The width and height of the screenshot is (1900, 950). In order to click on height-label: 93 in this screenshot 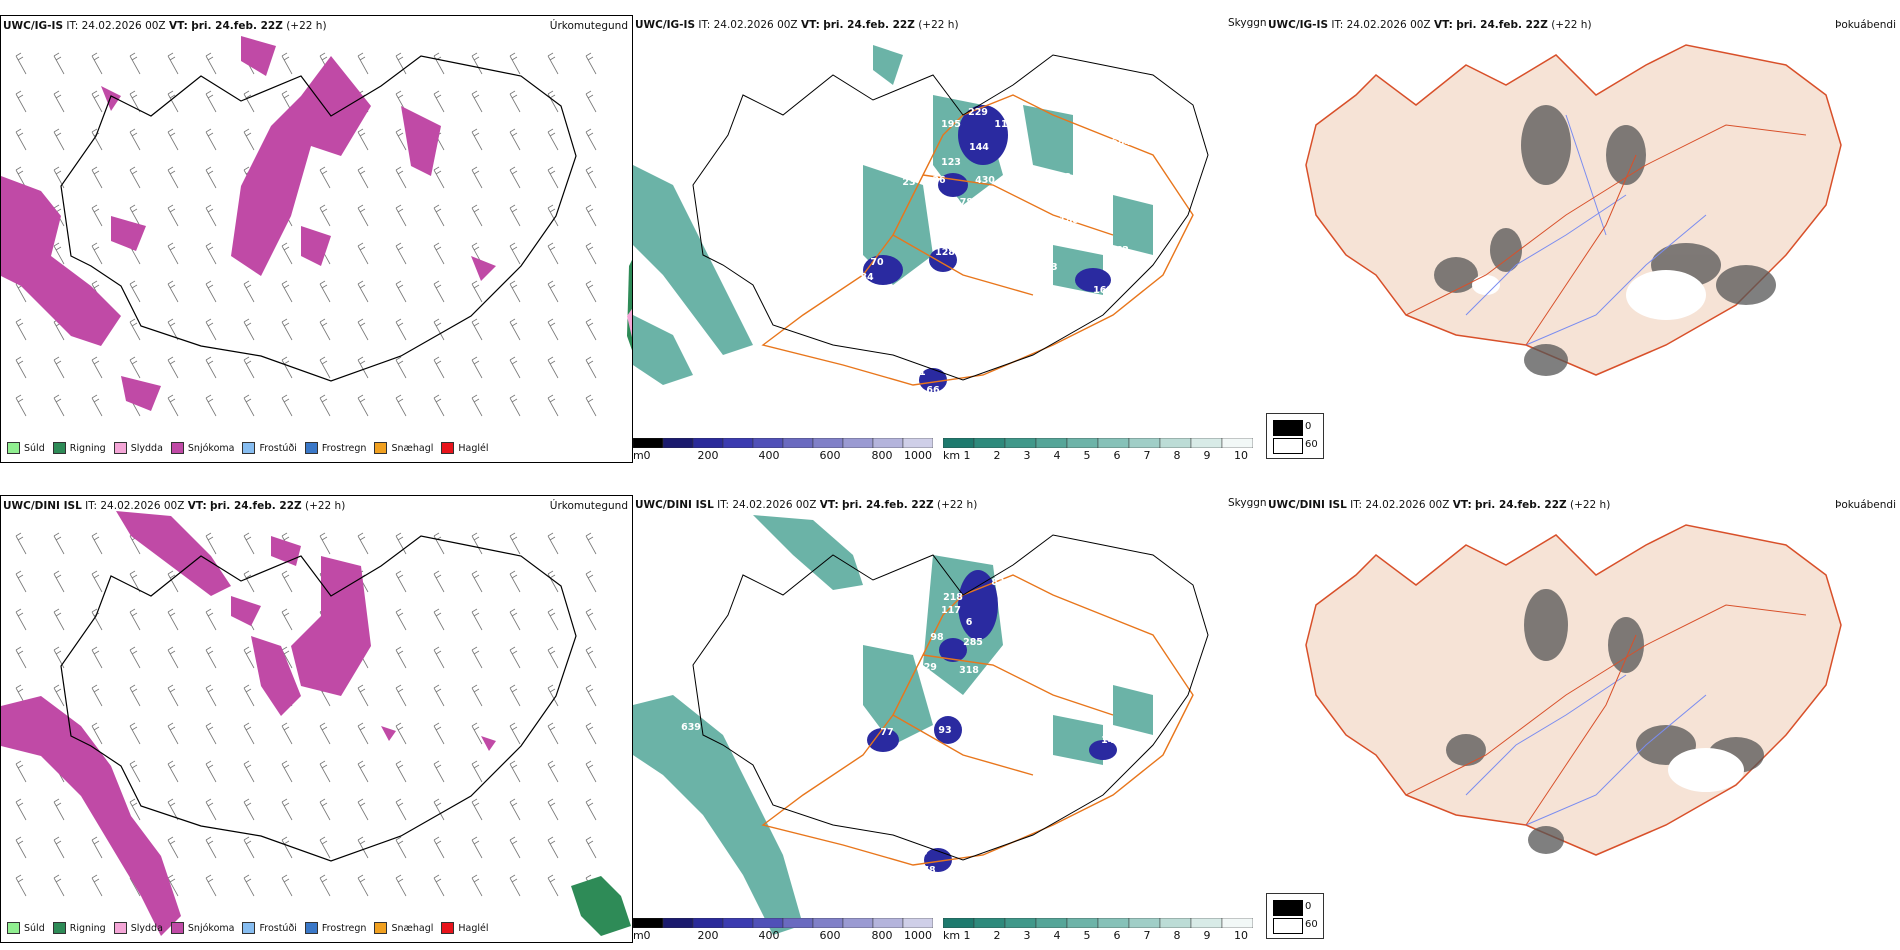, I will do `click(944, 730)`.